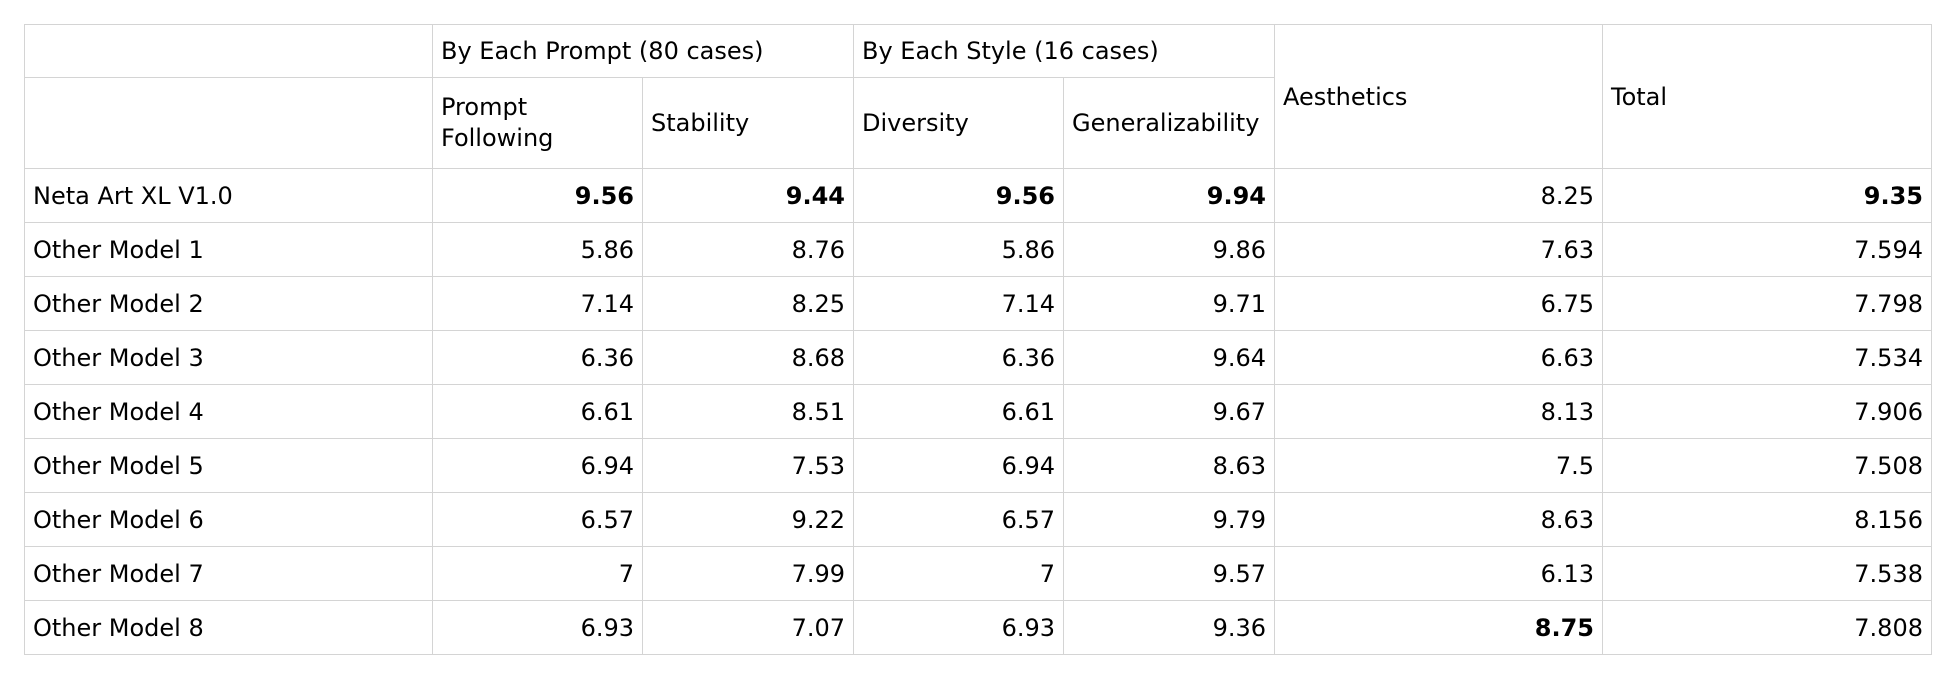 This screenshot has height=678, width=1952. I want to click on stability-value: 9.44, so click(748, 195).